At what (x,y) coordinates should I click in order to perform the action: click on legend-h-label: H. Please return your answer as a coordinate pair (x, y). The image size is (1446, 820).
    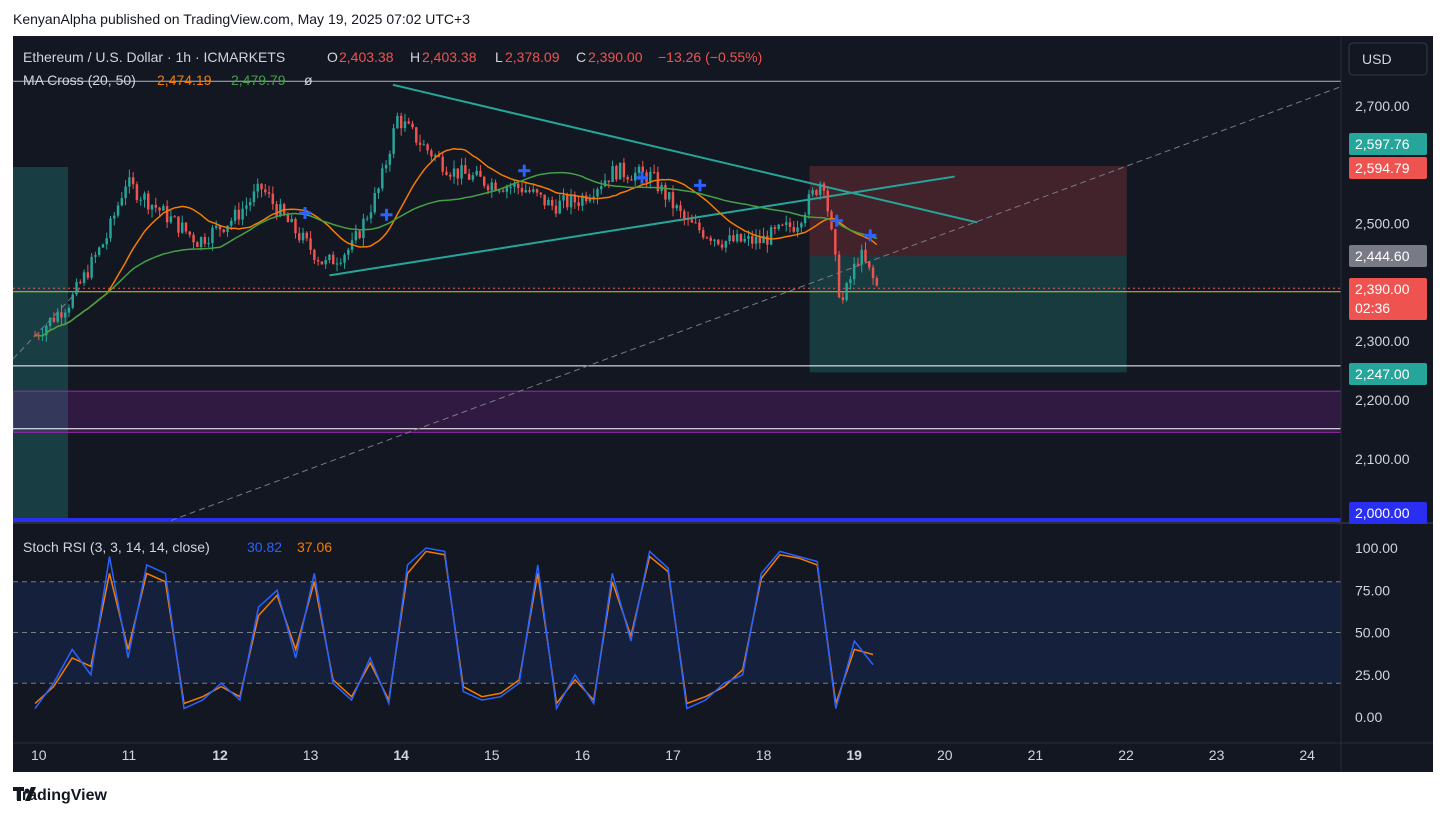
    Looking at the image, I should click on (415, 57).